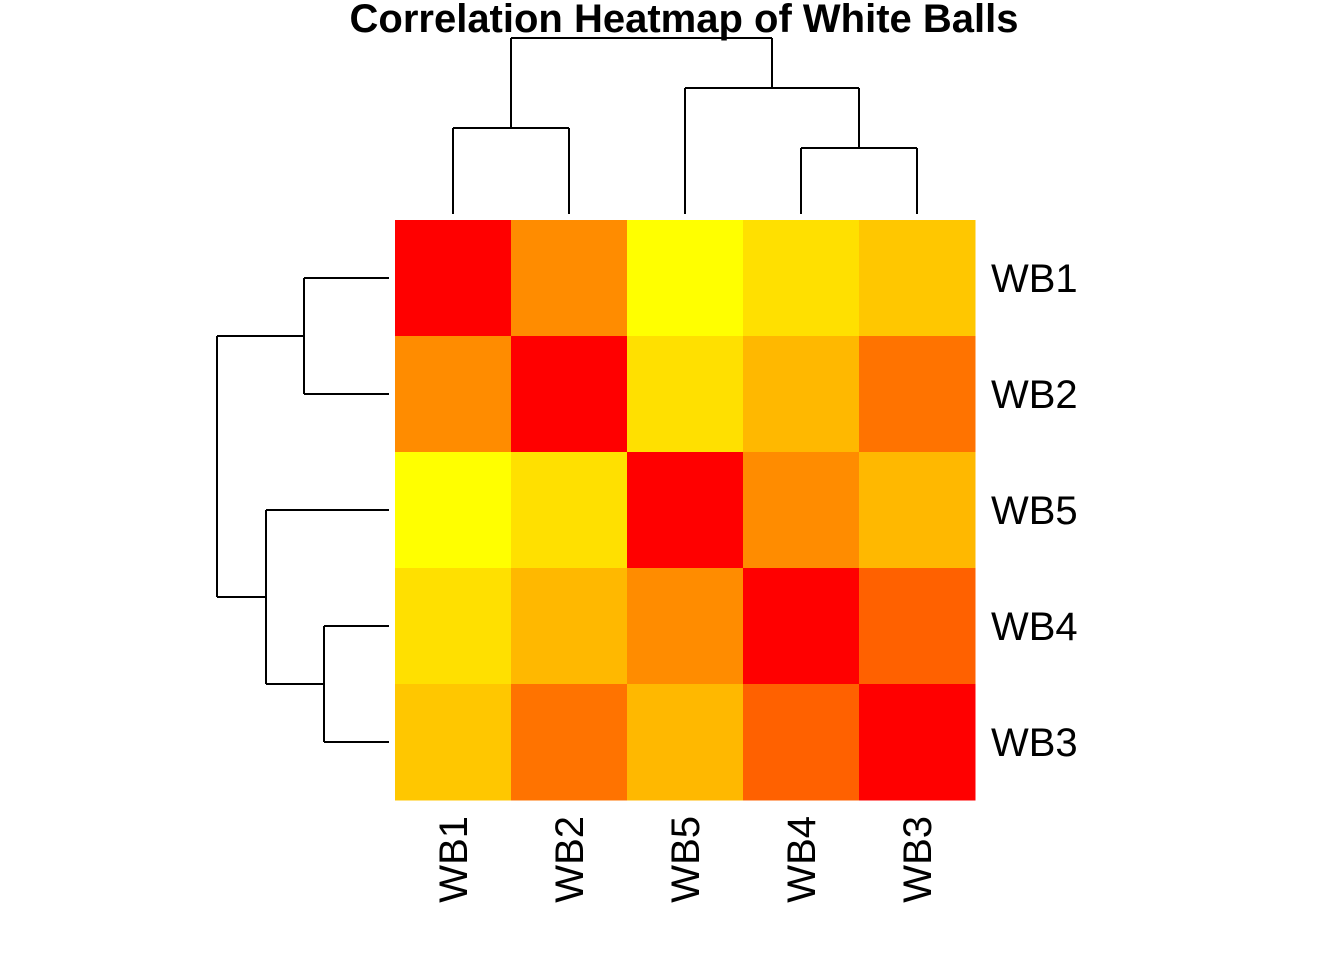 The width and height of the screenshot is (1344, 960). What do you see at coordinates (917, 394) in the screenshot?
I see `heatmap-cell-wb2-wb3` at bounding box center [917, 394].